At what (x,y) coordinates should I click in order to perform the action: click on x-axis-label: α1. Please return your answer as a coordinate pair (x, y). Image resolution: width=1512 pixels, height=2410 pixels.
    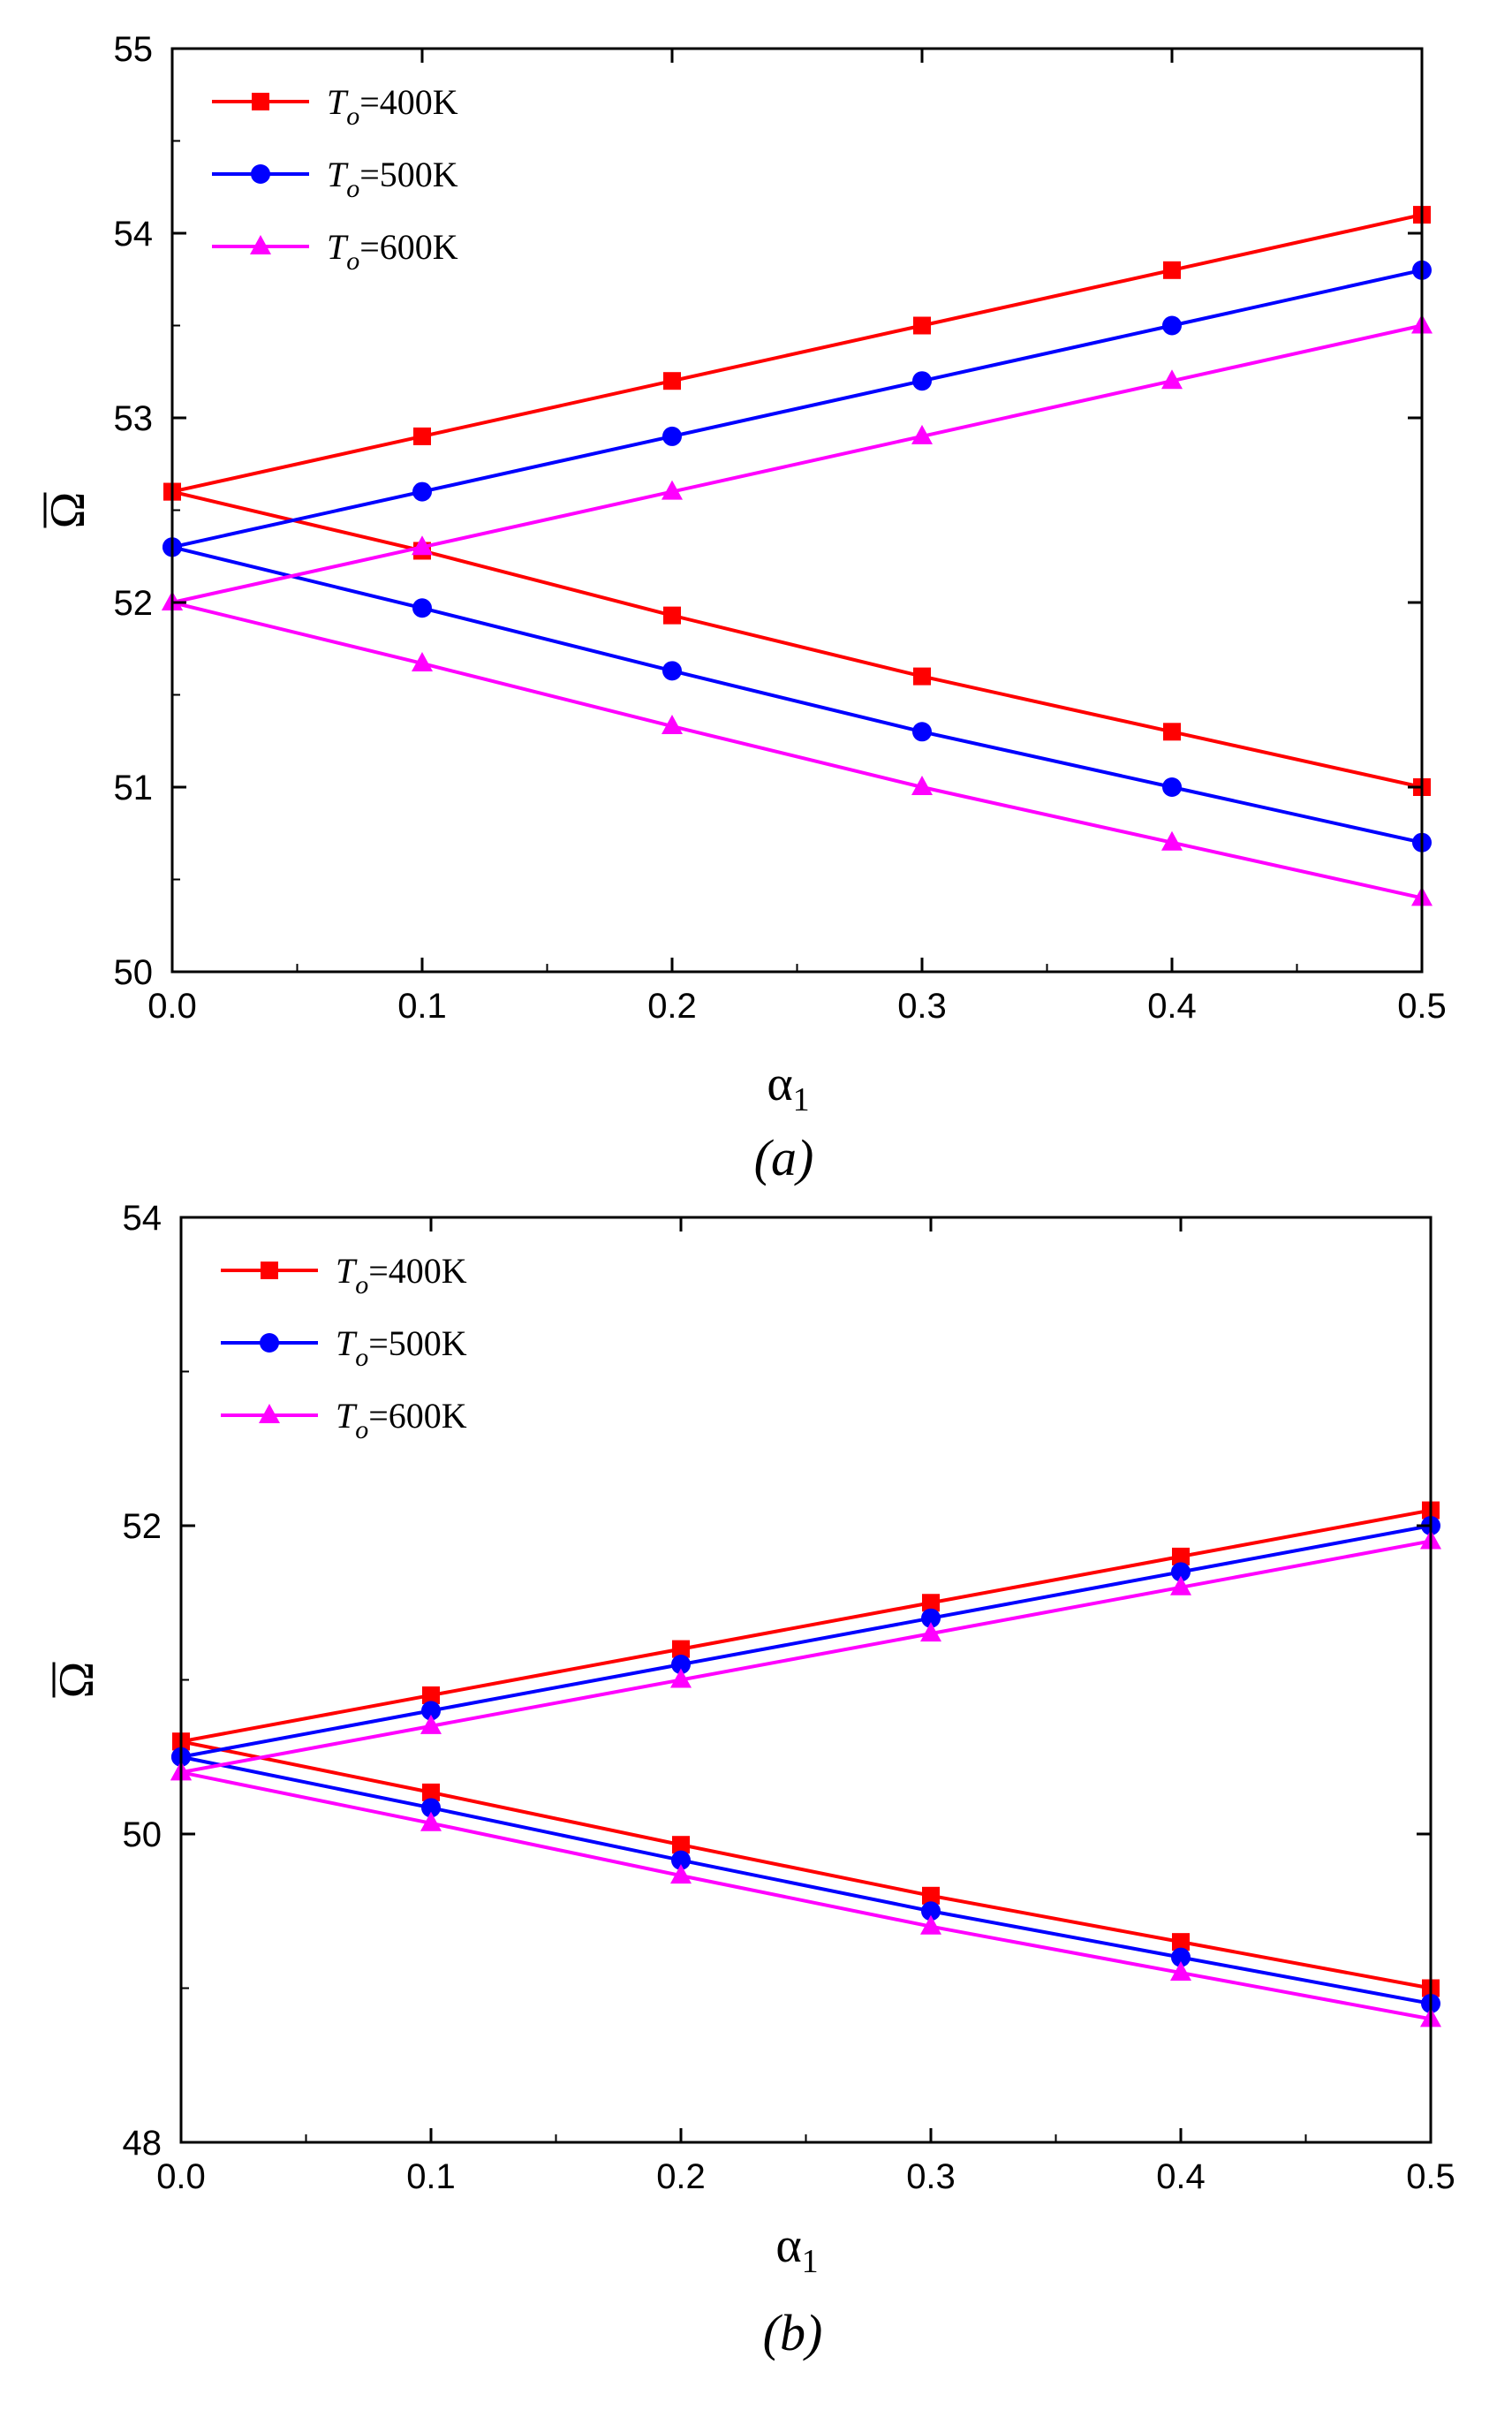
    Looking at the image, I should click on (788, 1087).